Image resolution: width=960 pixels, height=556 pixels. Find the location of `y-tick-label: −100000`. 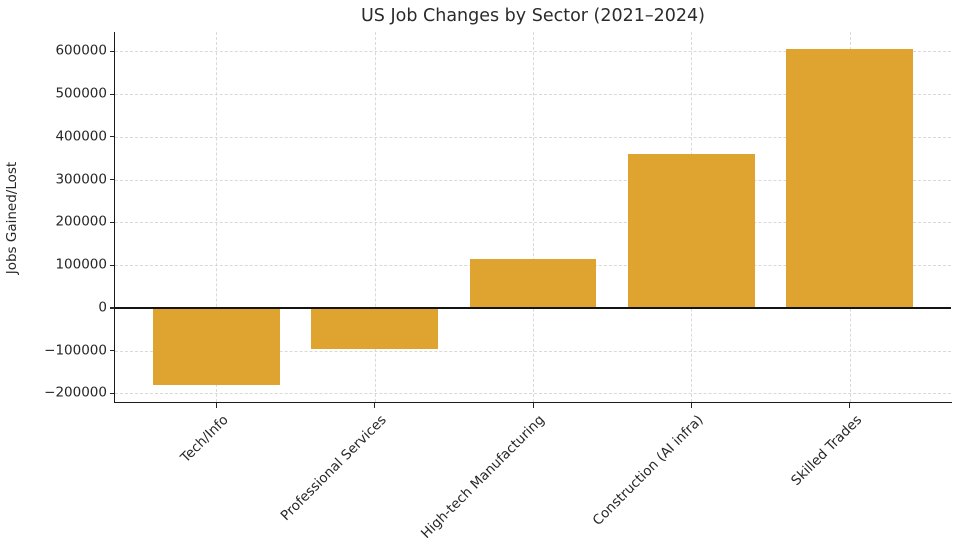

y-tick-label: −100000 is located at coordinates (75, 350).